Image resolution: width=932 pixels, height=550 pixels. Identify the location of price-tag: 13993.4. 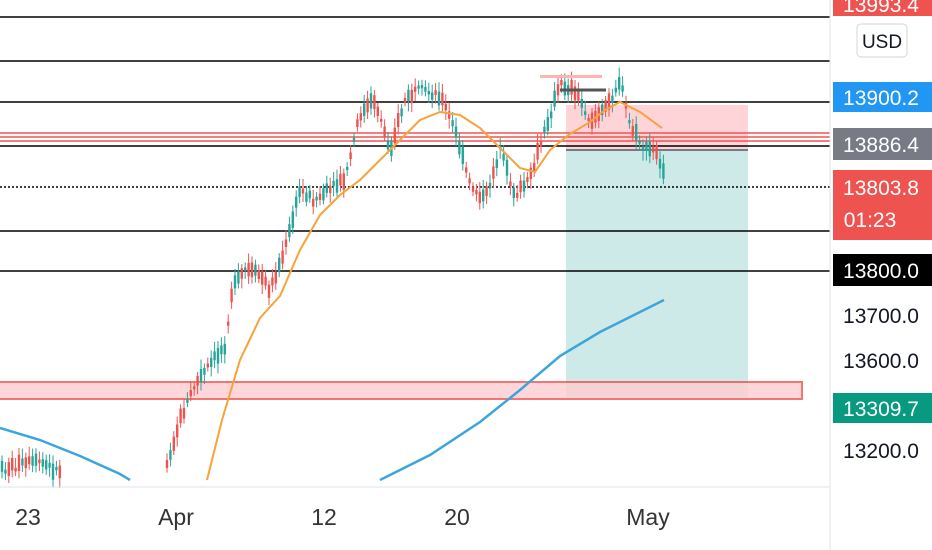
(882, 8).